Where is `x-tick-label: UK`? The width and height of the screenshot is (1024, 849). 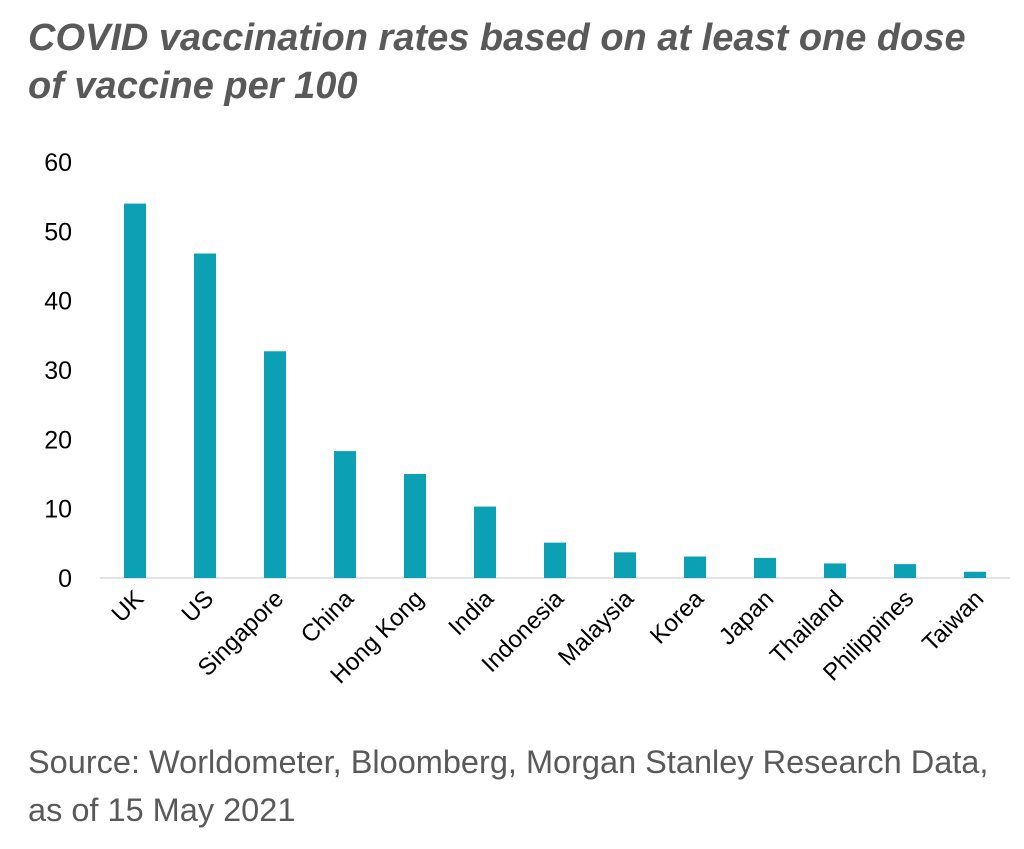 x-tick-label: UK is located at coordinates (128, 606).